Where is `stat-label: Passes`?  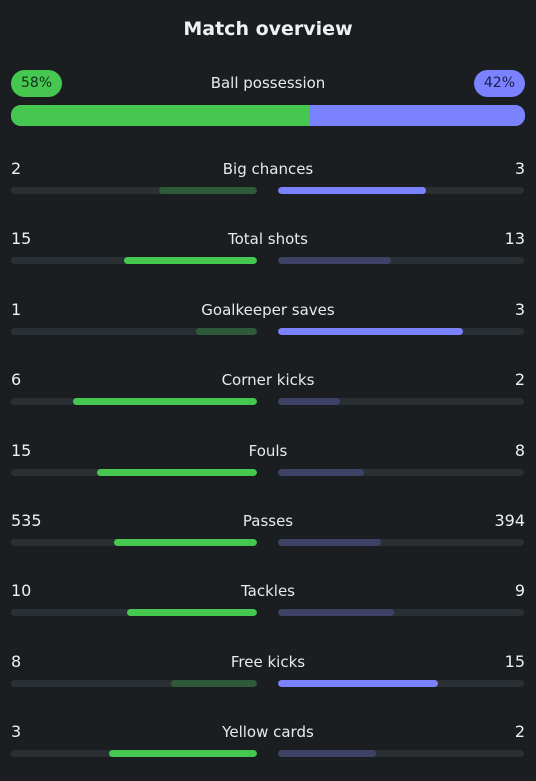 stat-label: Passes is located at coordinates (268, 521).